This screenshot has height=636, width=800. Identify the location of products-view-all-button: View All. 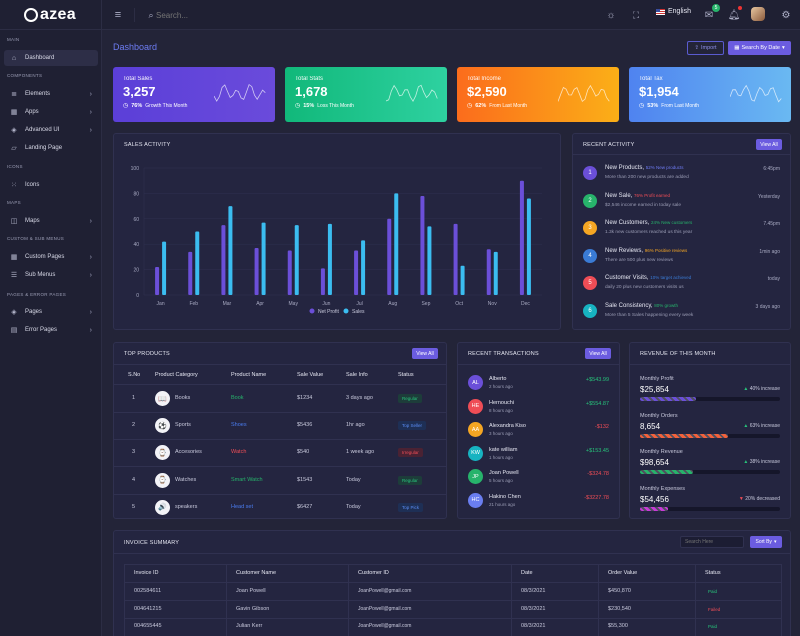
(425, 353).